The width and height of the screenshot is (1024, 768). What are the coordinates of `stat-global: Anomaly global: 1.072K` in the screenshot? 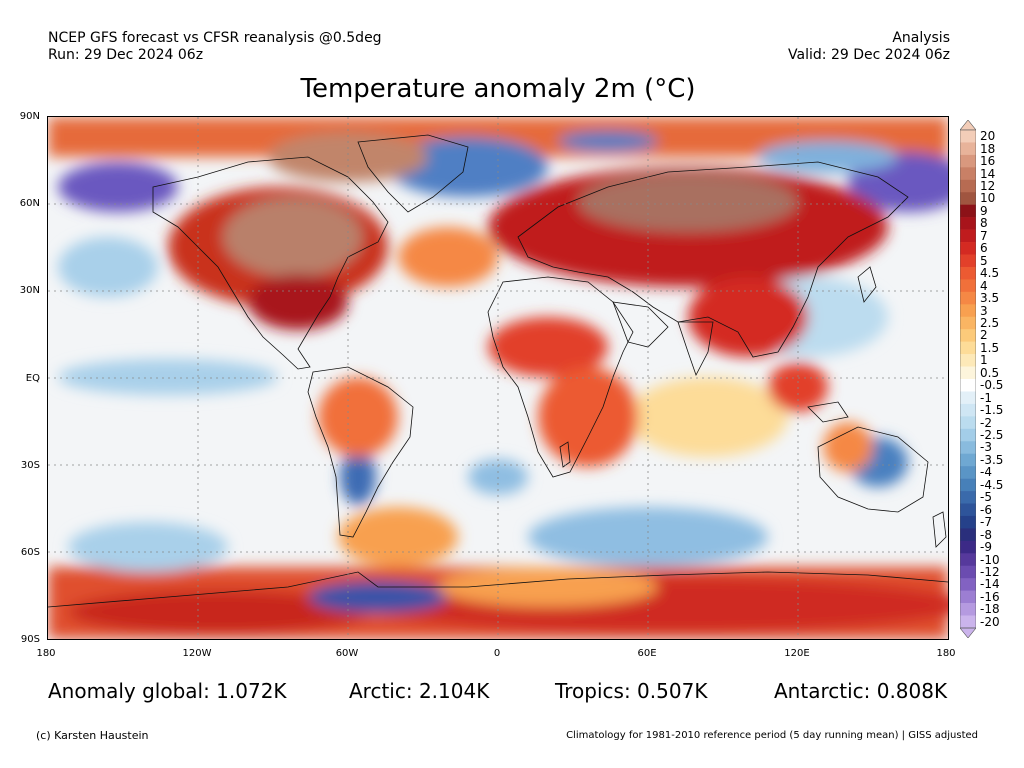 It's located at (167, 691).